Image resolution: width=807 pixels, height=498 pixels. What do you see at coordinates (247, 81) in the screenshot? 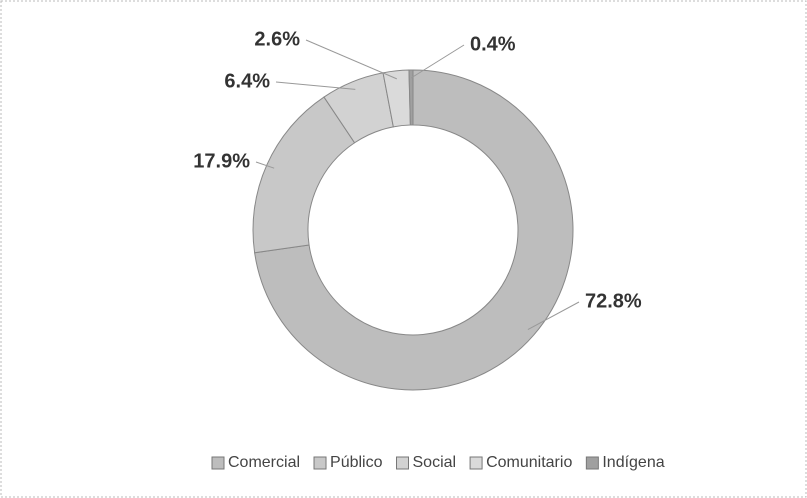
I see `data-label: 6.4%` at bounding box center [247, 81].